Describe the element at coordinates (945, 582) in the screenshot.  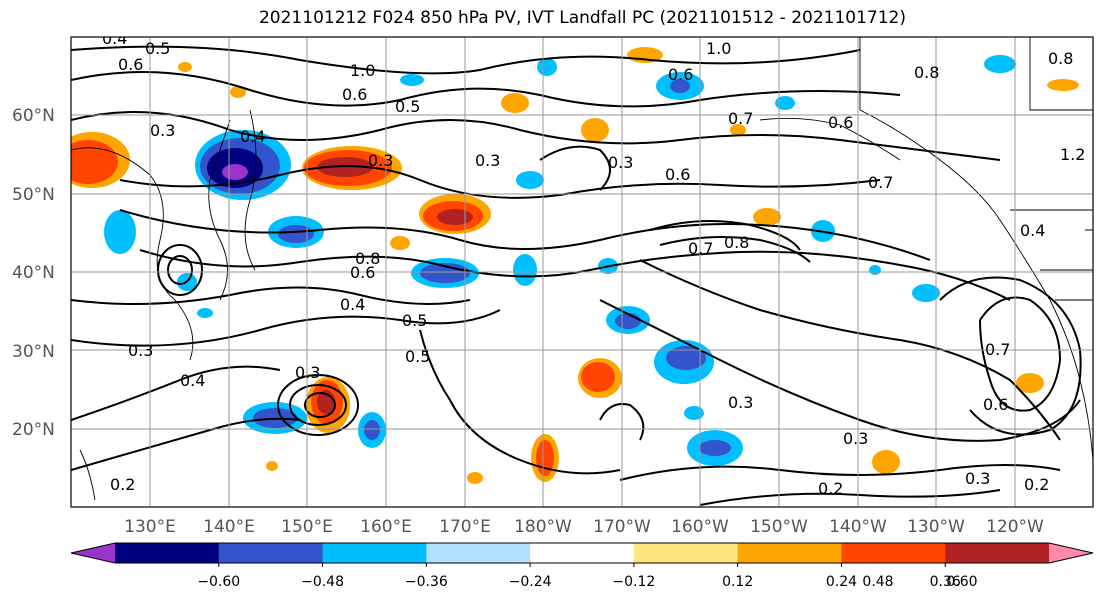
I see `colorbar-tick-label: 0.36` at that location.